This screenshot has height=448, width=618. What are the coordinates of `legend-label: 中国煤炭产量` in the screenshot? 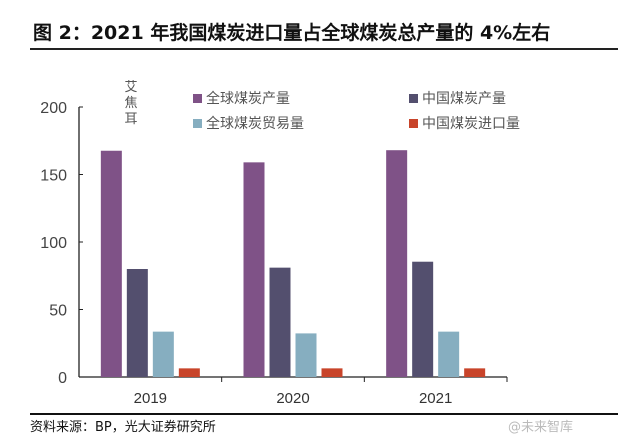 It's located at (464, 99).